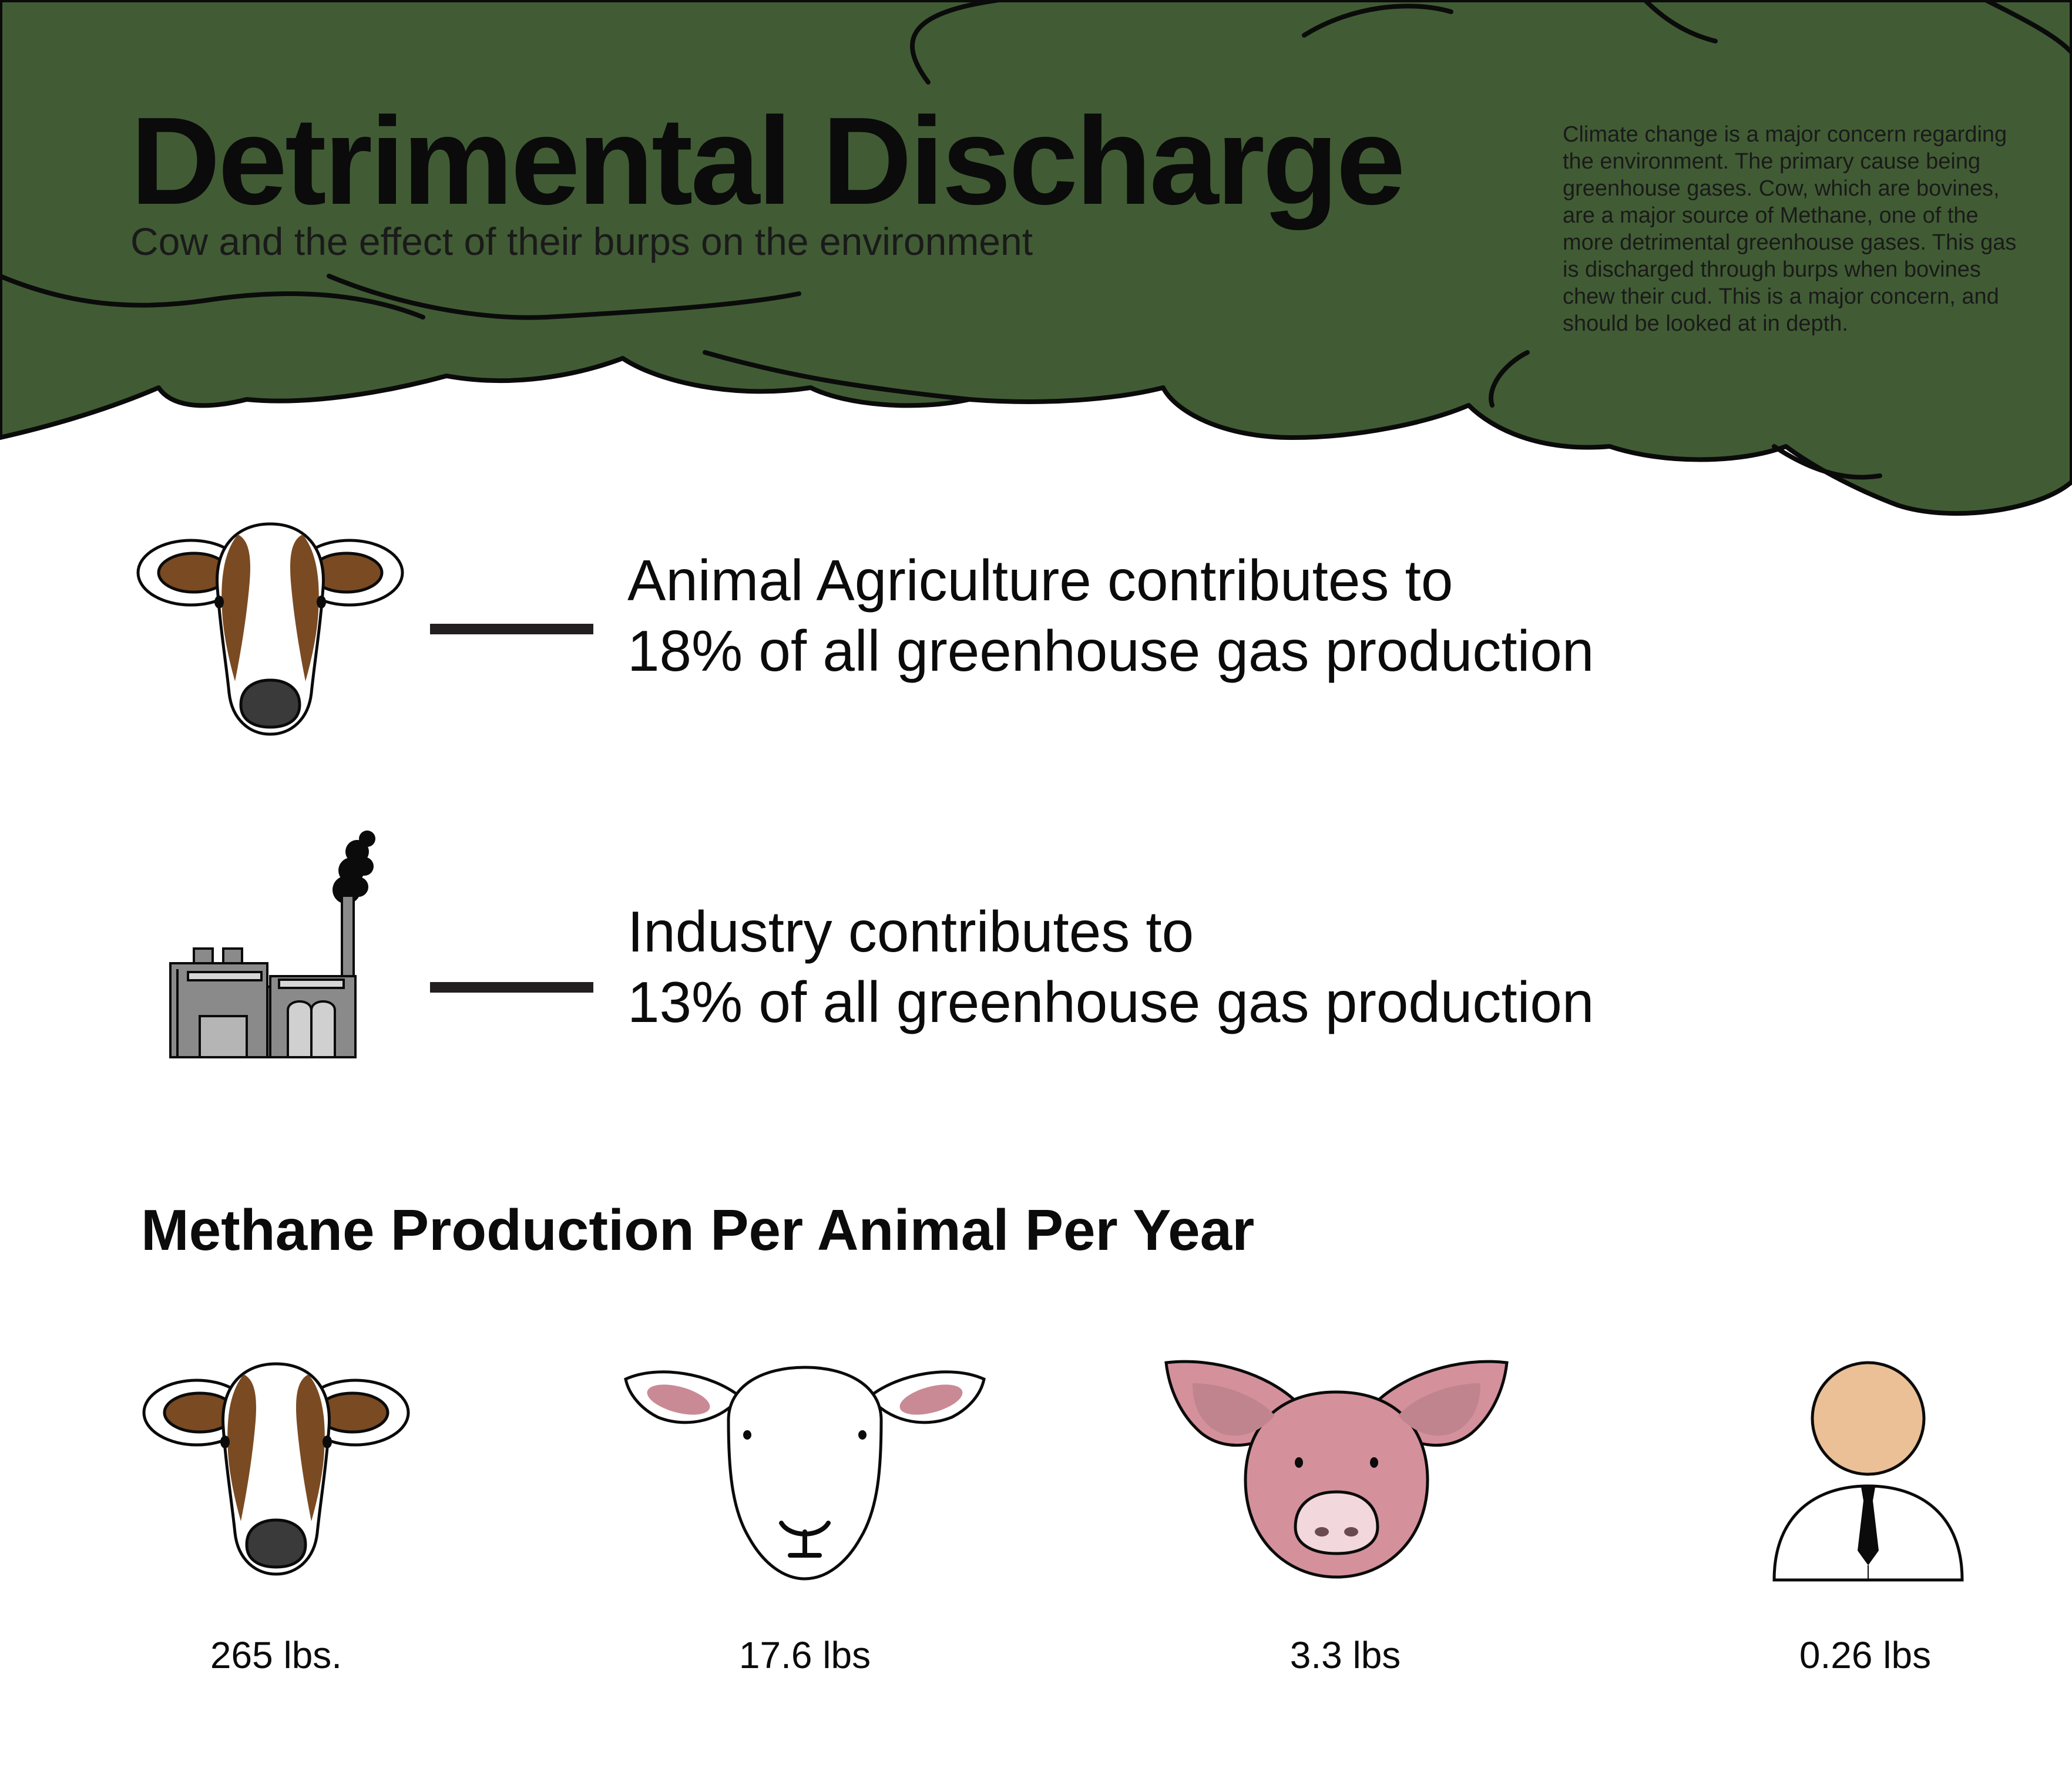 The image size is (2072, 1792). I want to click on methane-section-heading: Methane Production Per Animal Per Year, so click(698, 1230).